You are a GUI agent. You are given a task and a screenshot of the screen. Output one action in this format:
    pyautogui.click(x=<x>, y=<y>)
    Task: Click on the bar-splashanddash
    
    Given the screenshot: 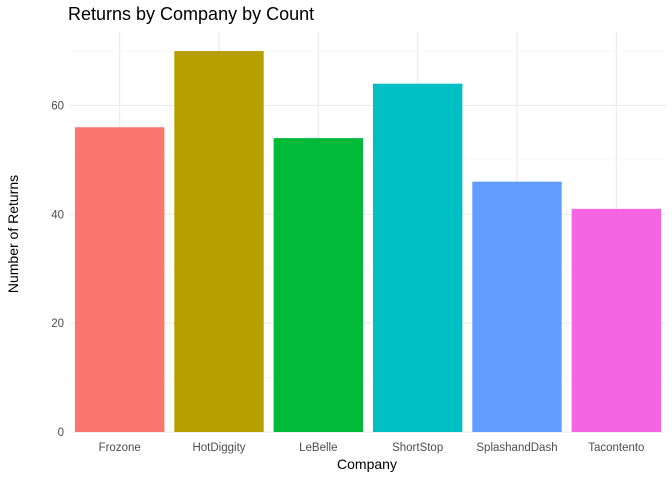 What is the action you would take?
    pyautogui.click(x=517, y=306)
    